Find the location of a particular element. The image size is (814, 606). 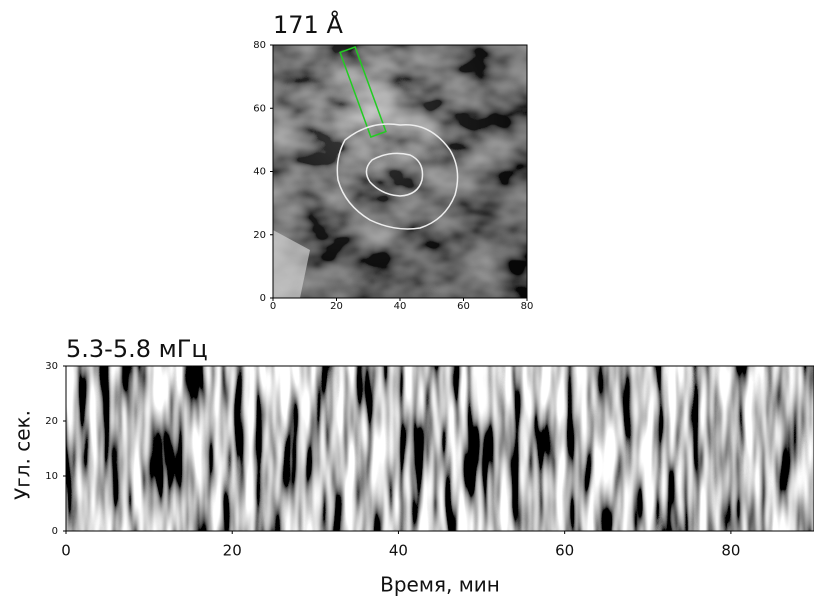

slit-box is located at coordinates (363, 92).